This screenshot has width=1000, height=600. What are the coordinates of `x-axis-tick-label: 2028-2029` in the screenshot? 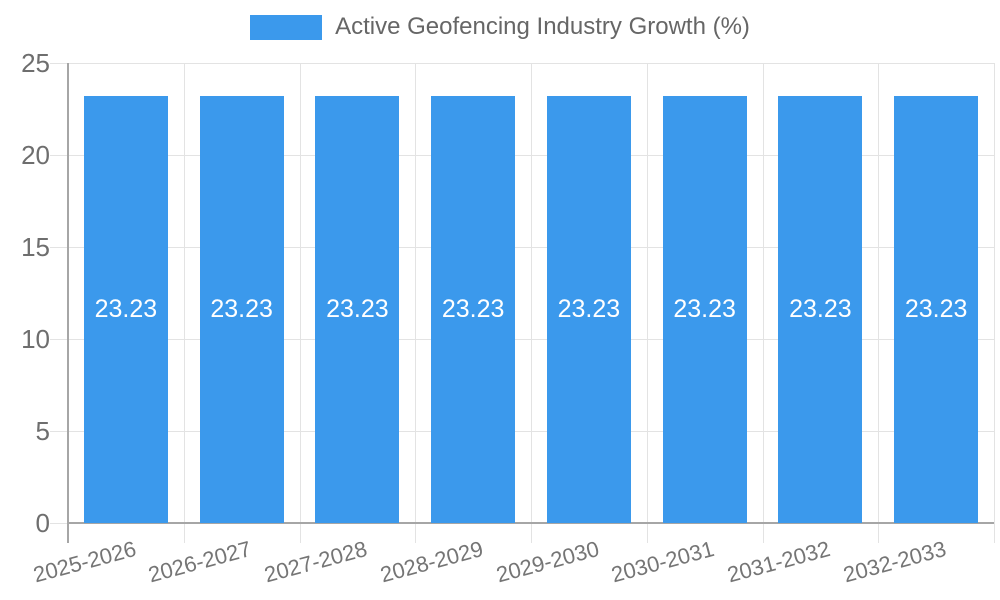 It's located at (431, 562).